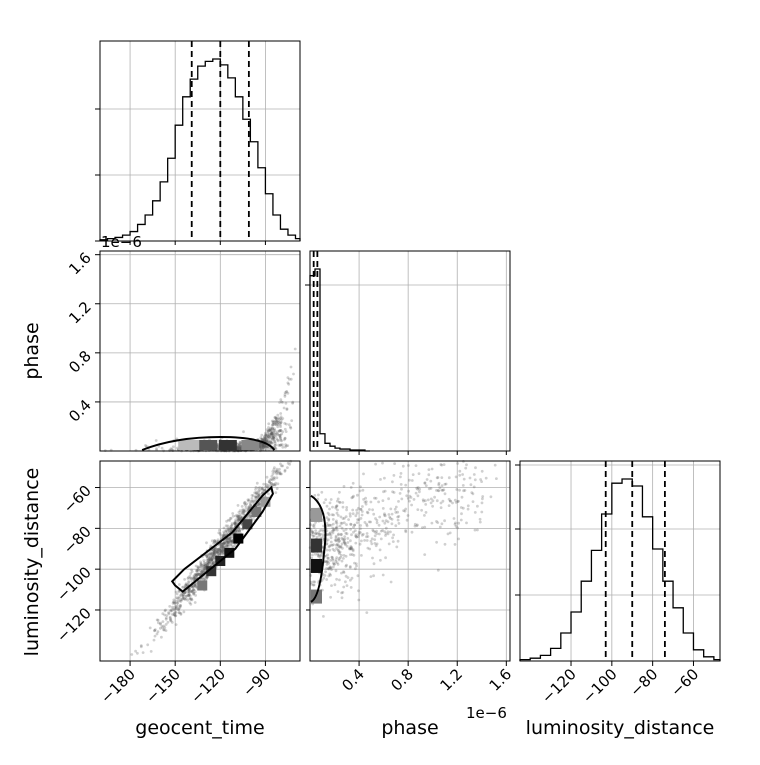 The image size is (760, 765). What do you see at coordinates (200, 400) in the screenshot?
I see `scatter-geocent_time-phase` at bounding box center [200, 400].